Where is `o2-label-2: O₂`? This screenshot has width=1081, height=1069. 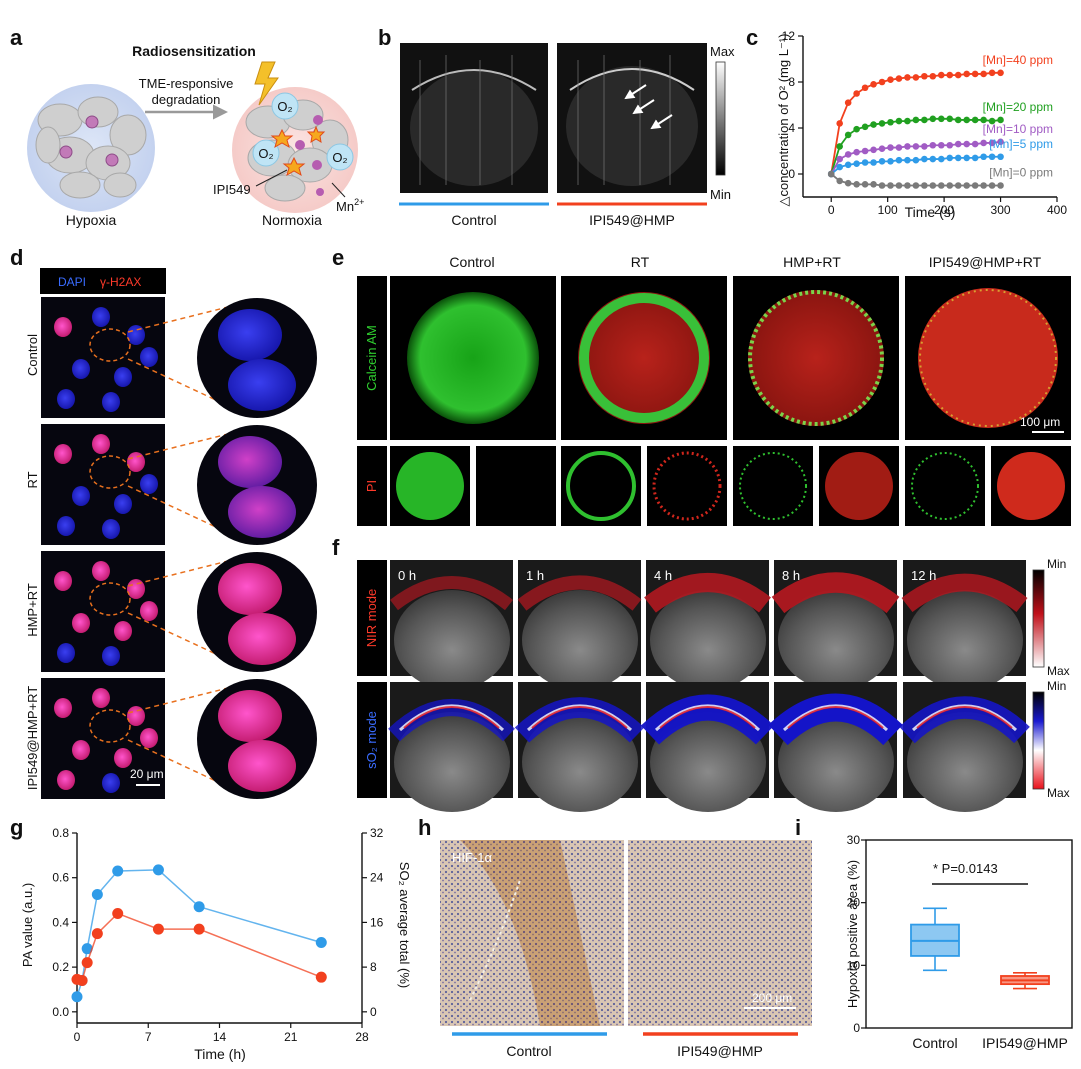 o2-label-2: O₂ is located at coordinates (265, 153).